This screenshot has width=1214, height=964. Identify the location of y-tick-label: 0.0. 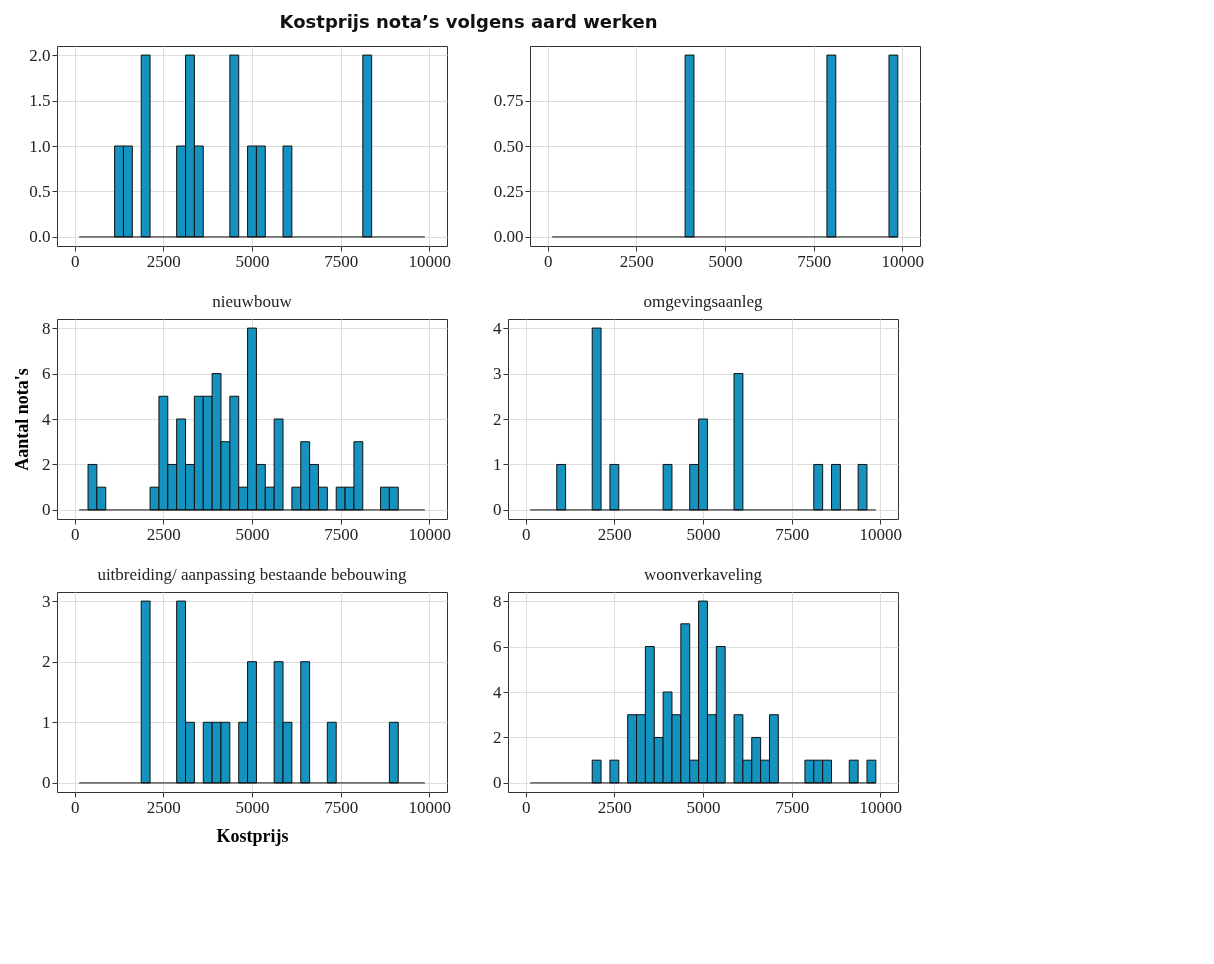
(40, 237).